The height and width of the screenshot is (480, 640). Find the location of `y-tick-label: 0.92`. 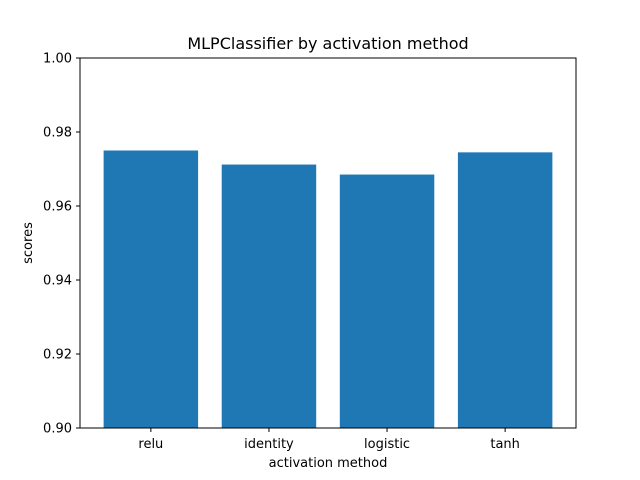

y-tick-label: 0.92 is located at coordinates (57, 355).